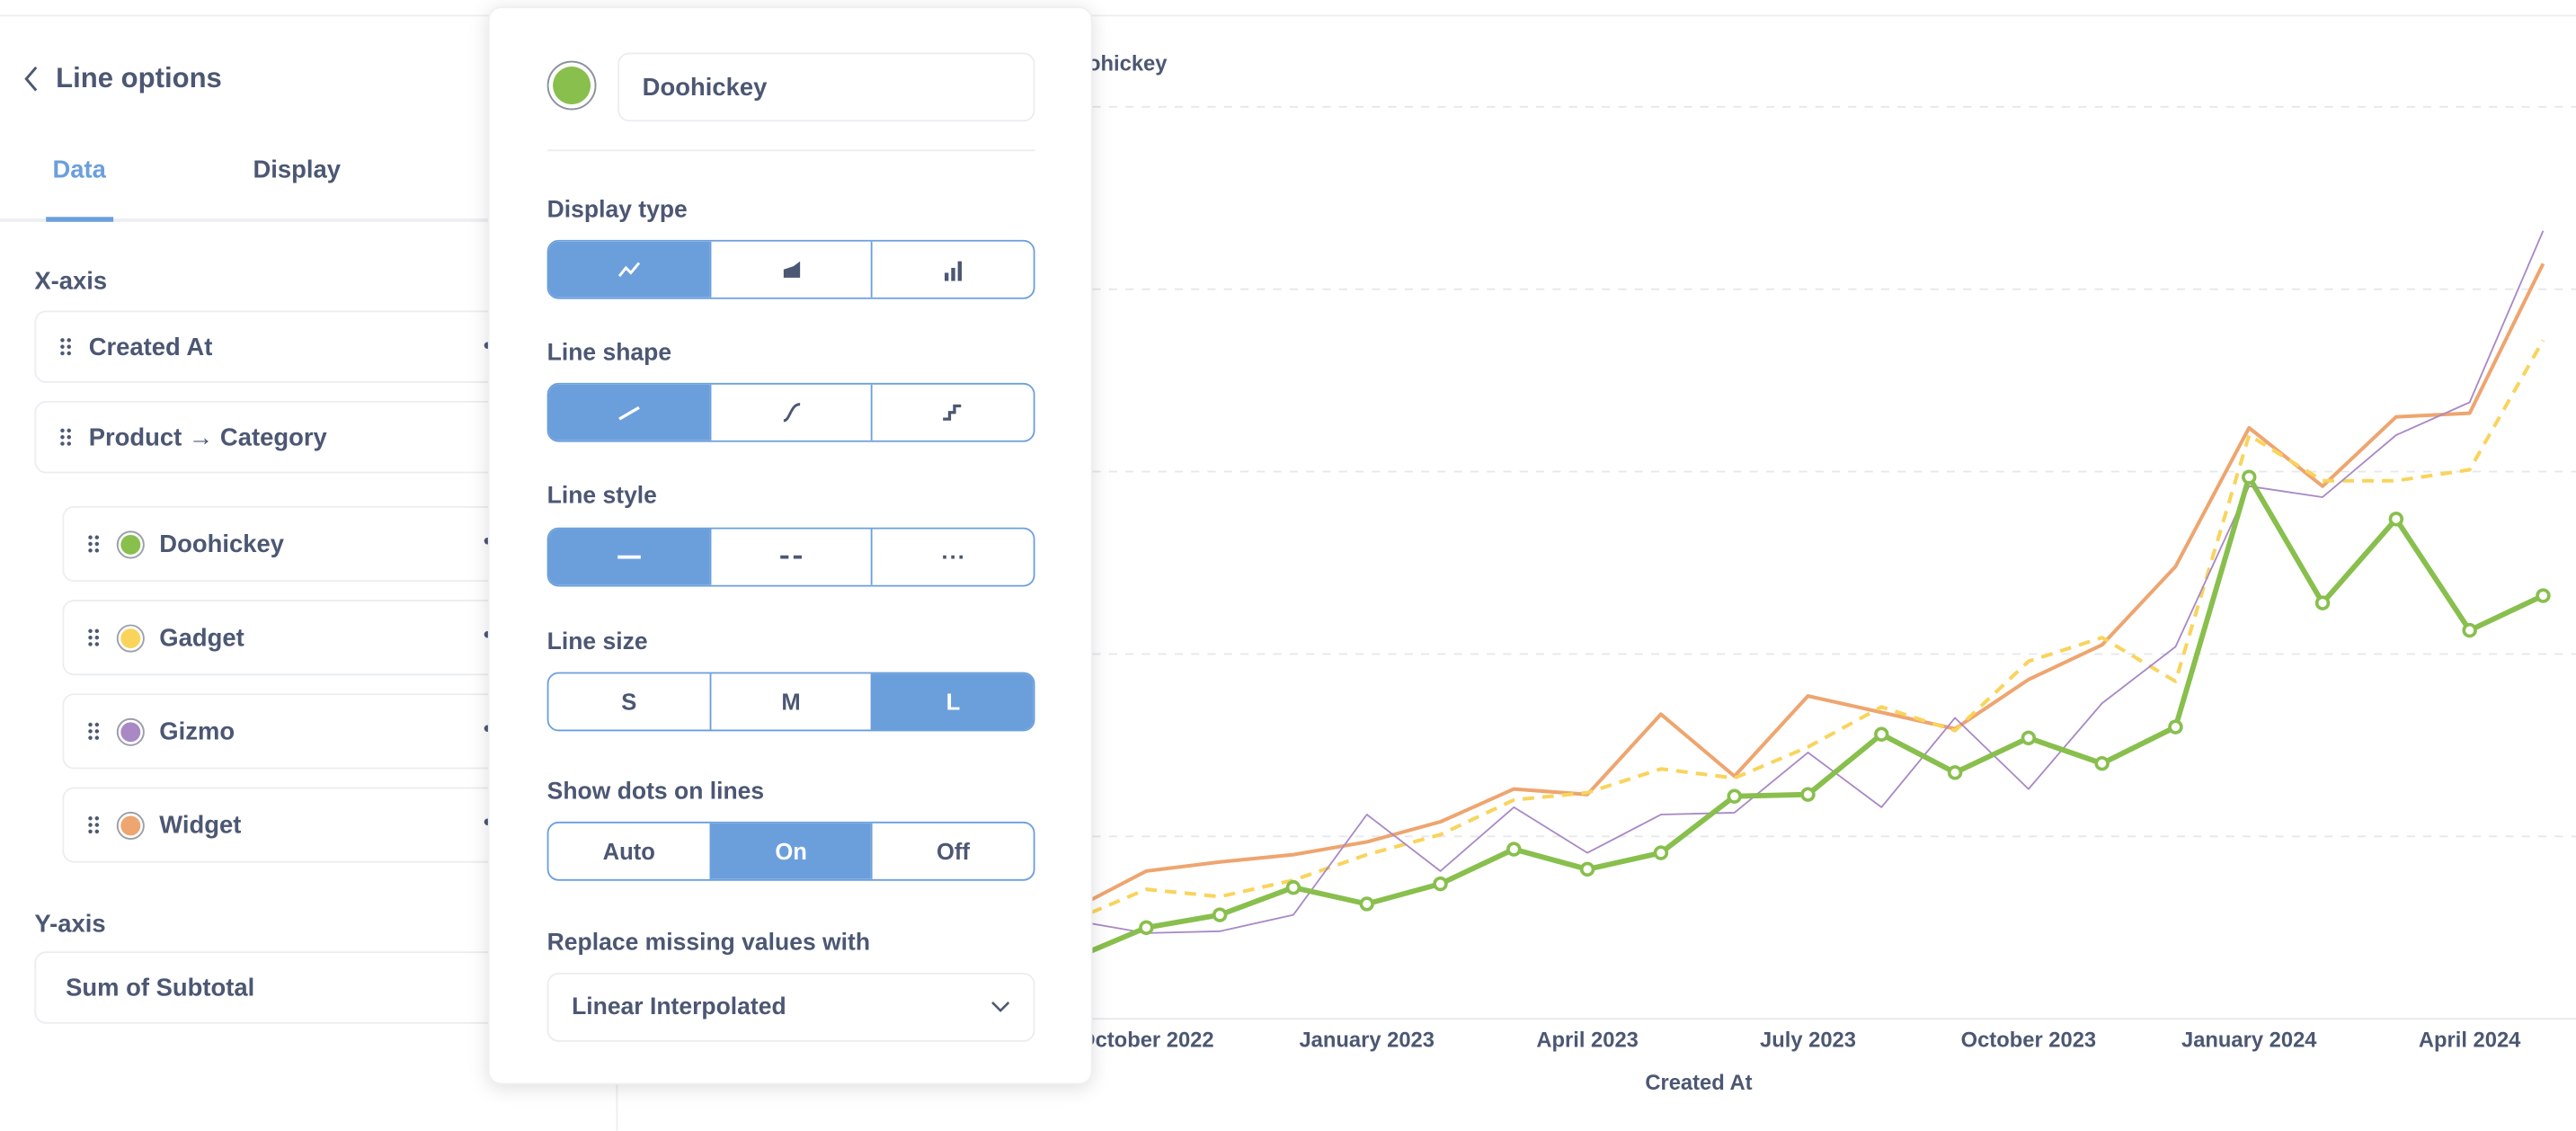 This screenshot has width=2576, height=1131. Describe the element at coordinates (629, 269) in the screenshot. I see `display-type-line` at that location.